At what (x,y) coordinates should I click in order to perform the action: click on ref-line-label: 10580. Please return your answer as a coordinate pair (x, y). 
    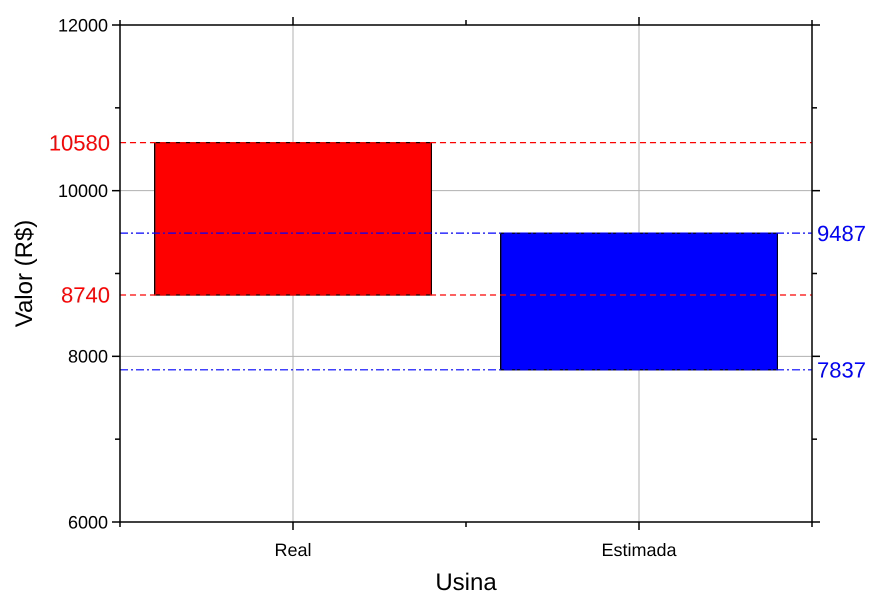
    Looking at the image, I should click on (79, 143).